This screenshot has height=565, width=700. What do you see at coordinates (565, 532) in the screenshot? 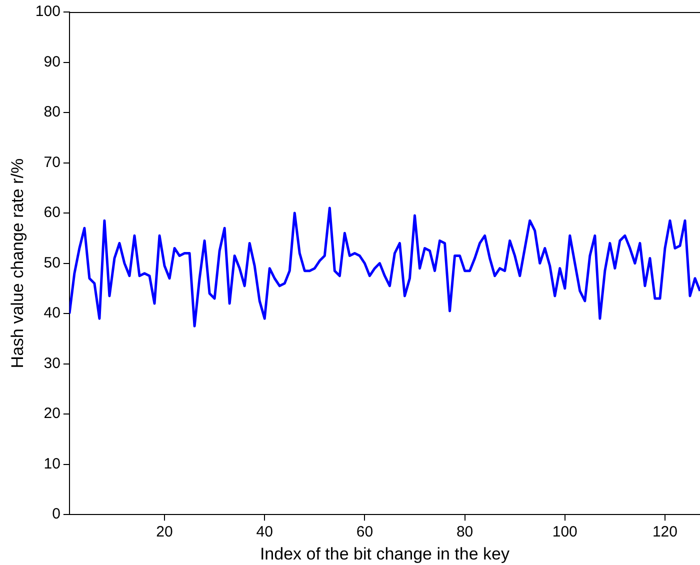
I see `x-tick-label: 100` at bounding box center [565, 532].